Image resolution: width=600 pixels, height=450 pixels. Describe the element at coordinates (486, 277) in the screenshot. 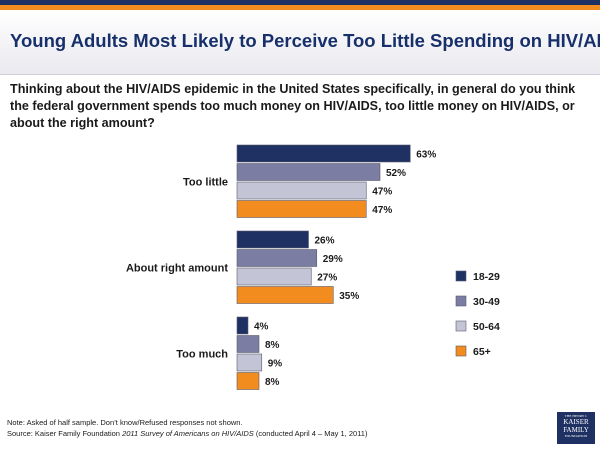

I see `legend-label: 18-29` at that location.